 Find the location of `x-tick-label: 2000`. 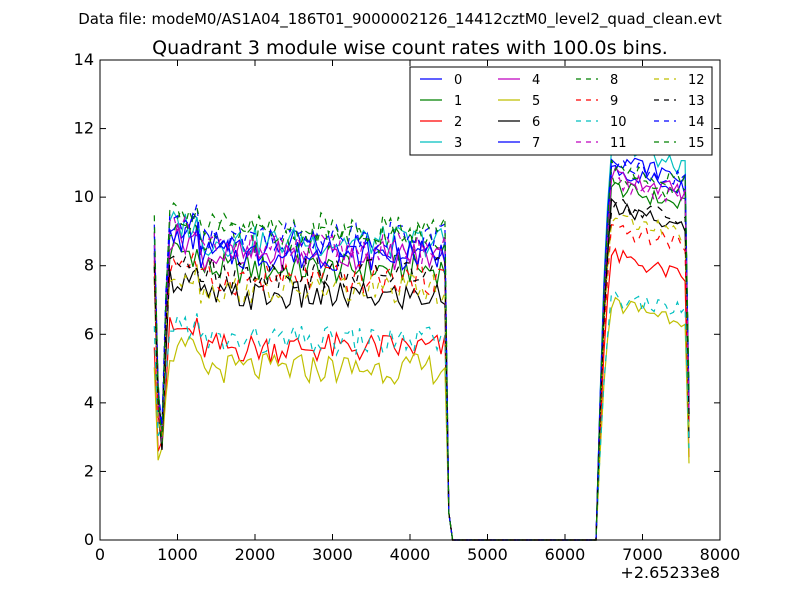

x-tick-label: 2000 is located at coordinates (255, 554).